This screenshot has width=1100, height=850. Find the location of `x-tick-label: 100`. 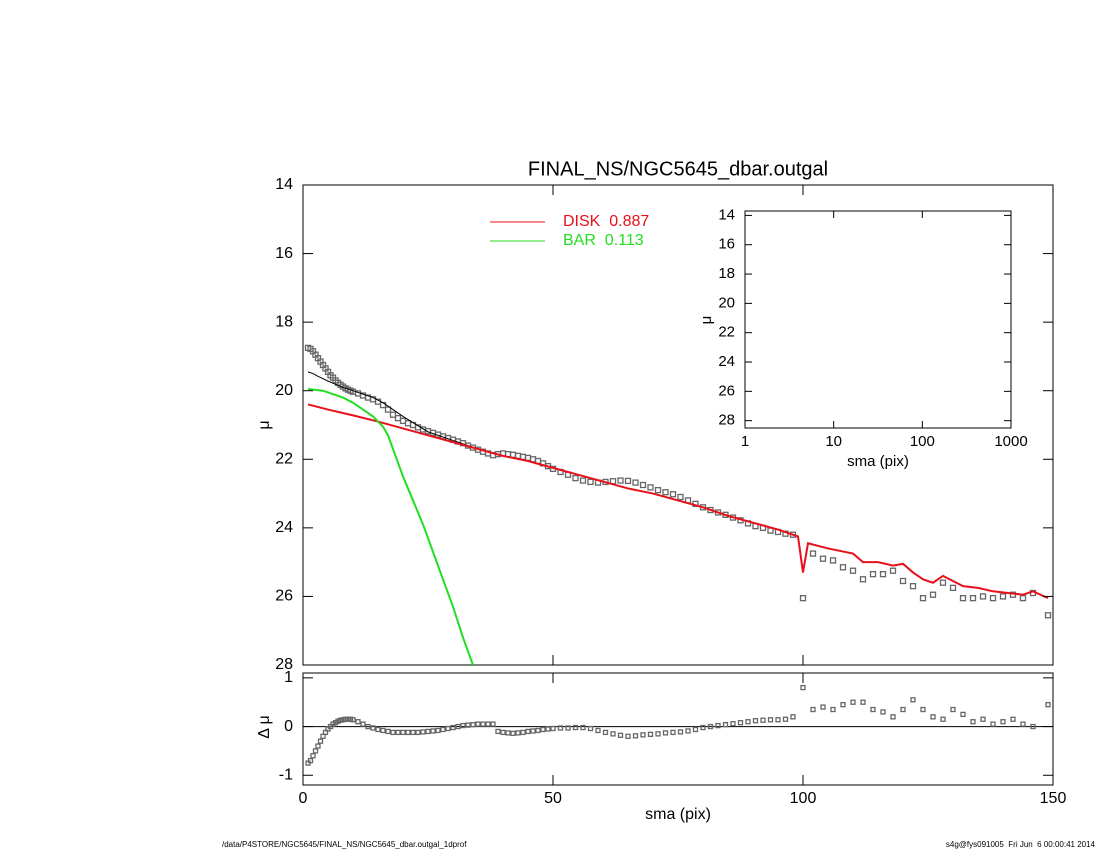

x-tick-label: 100 is located at coordinates (922, 441).